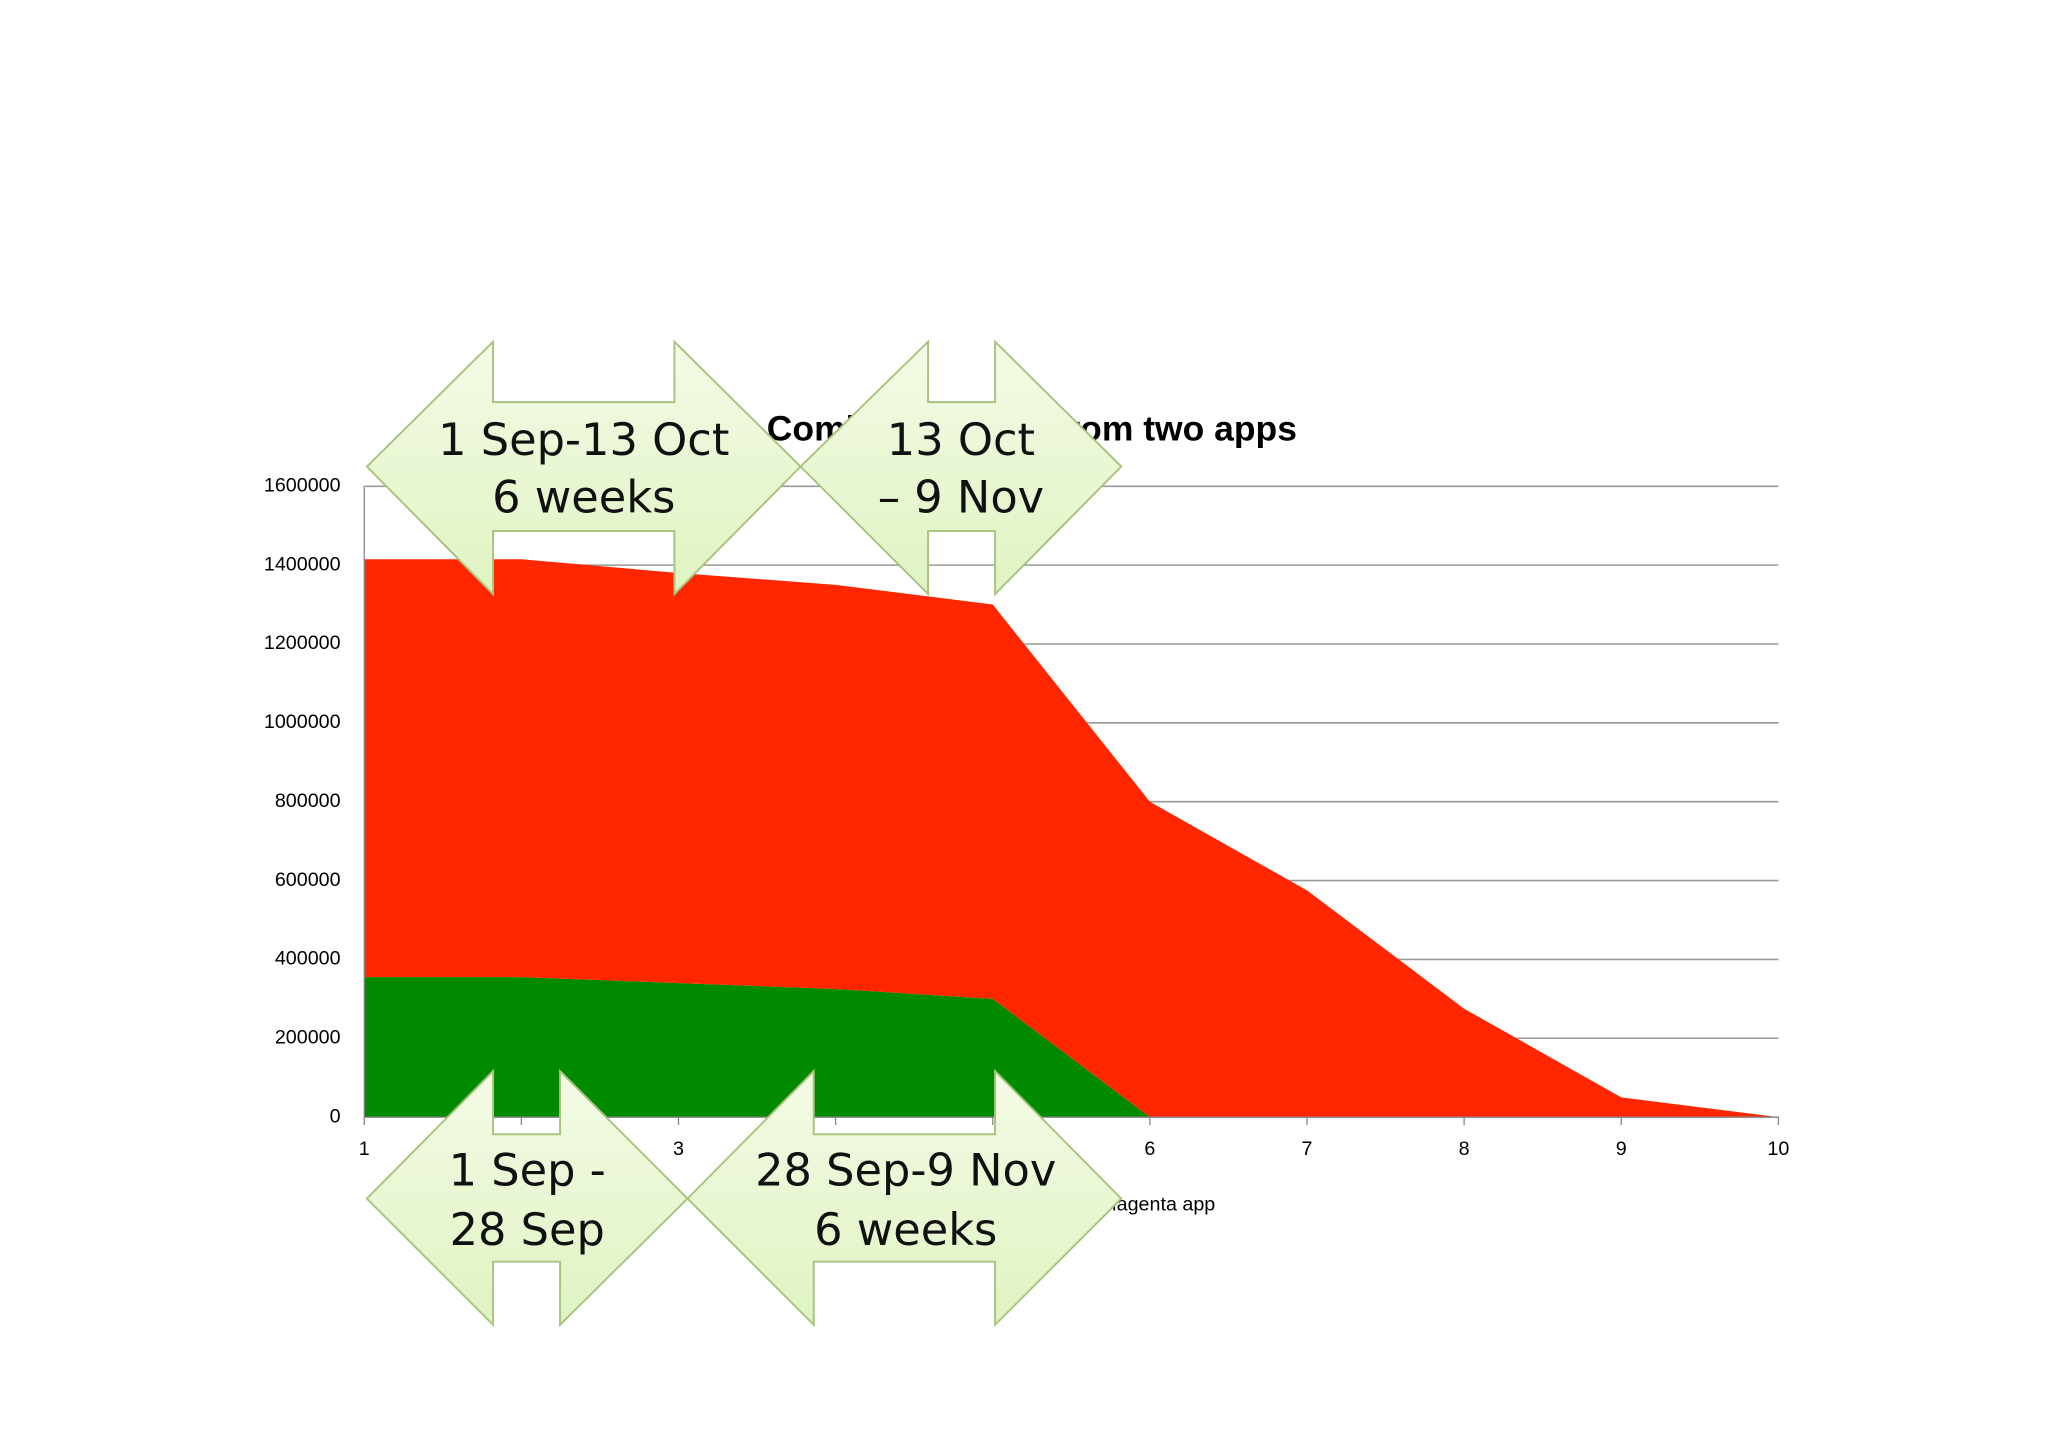  I want to click on y-tick-label: 1600000, so click(302, 485).